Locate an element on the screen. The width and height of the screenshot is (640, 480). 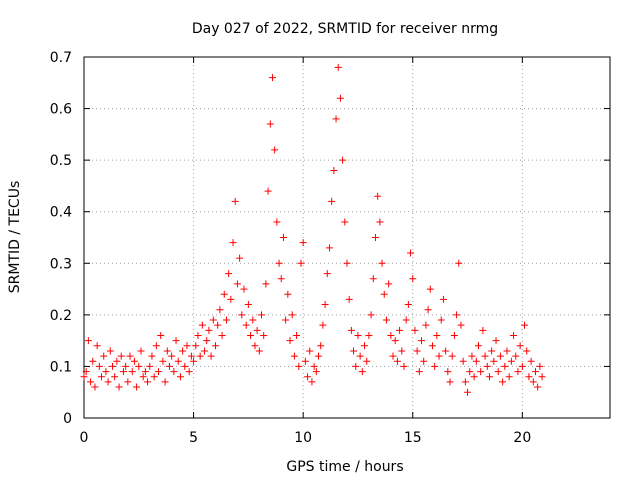
y-tick-label: 0.5 is located at coordinates (61, 161).